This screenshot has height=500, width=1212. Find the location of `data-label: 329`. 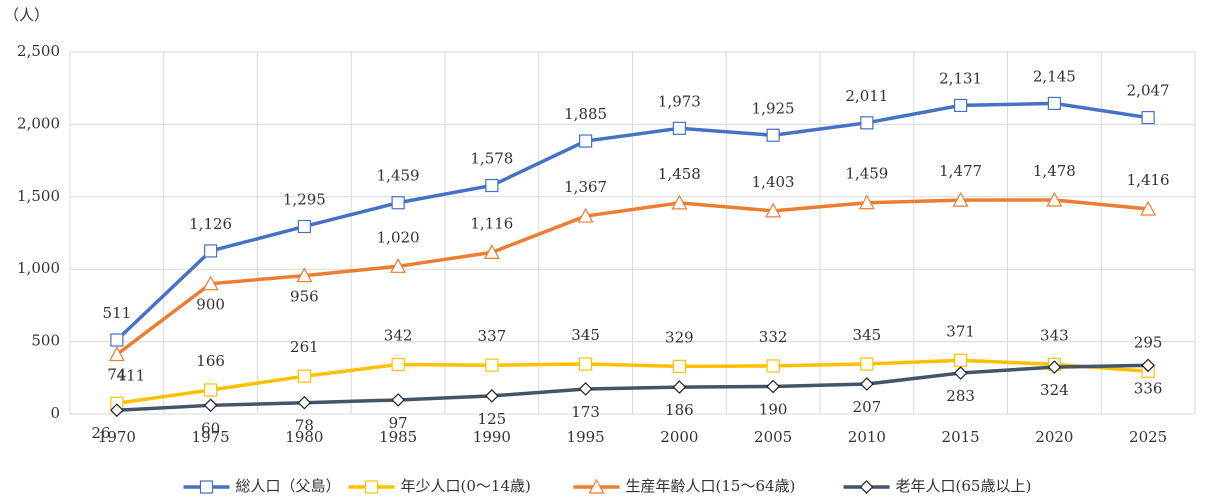

data-label: 329 is located at coordinates (679, 337).